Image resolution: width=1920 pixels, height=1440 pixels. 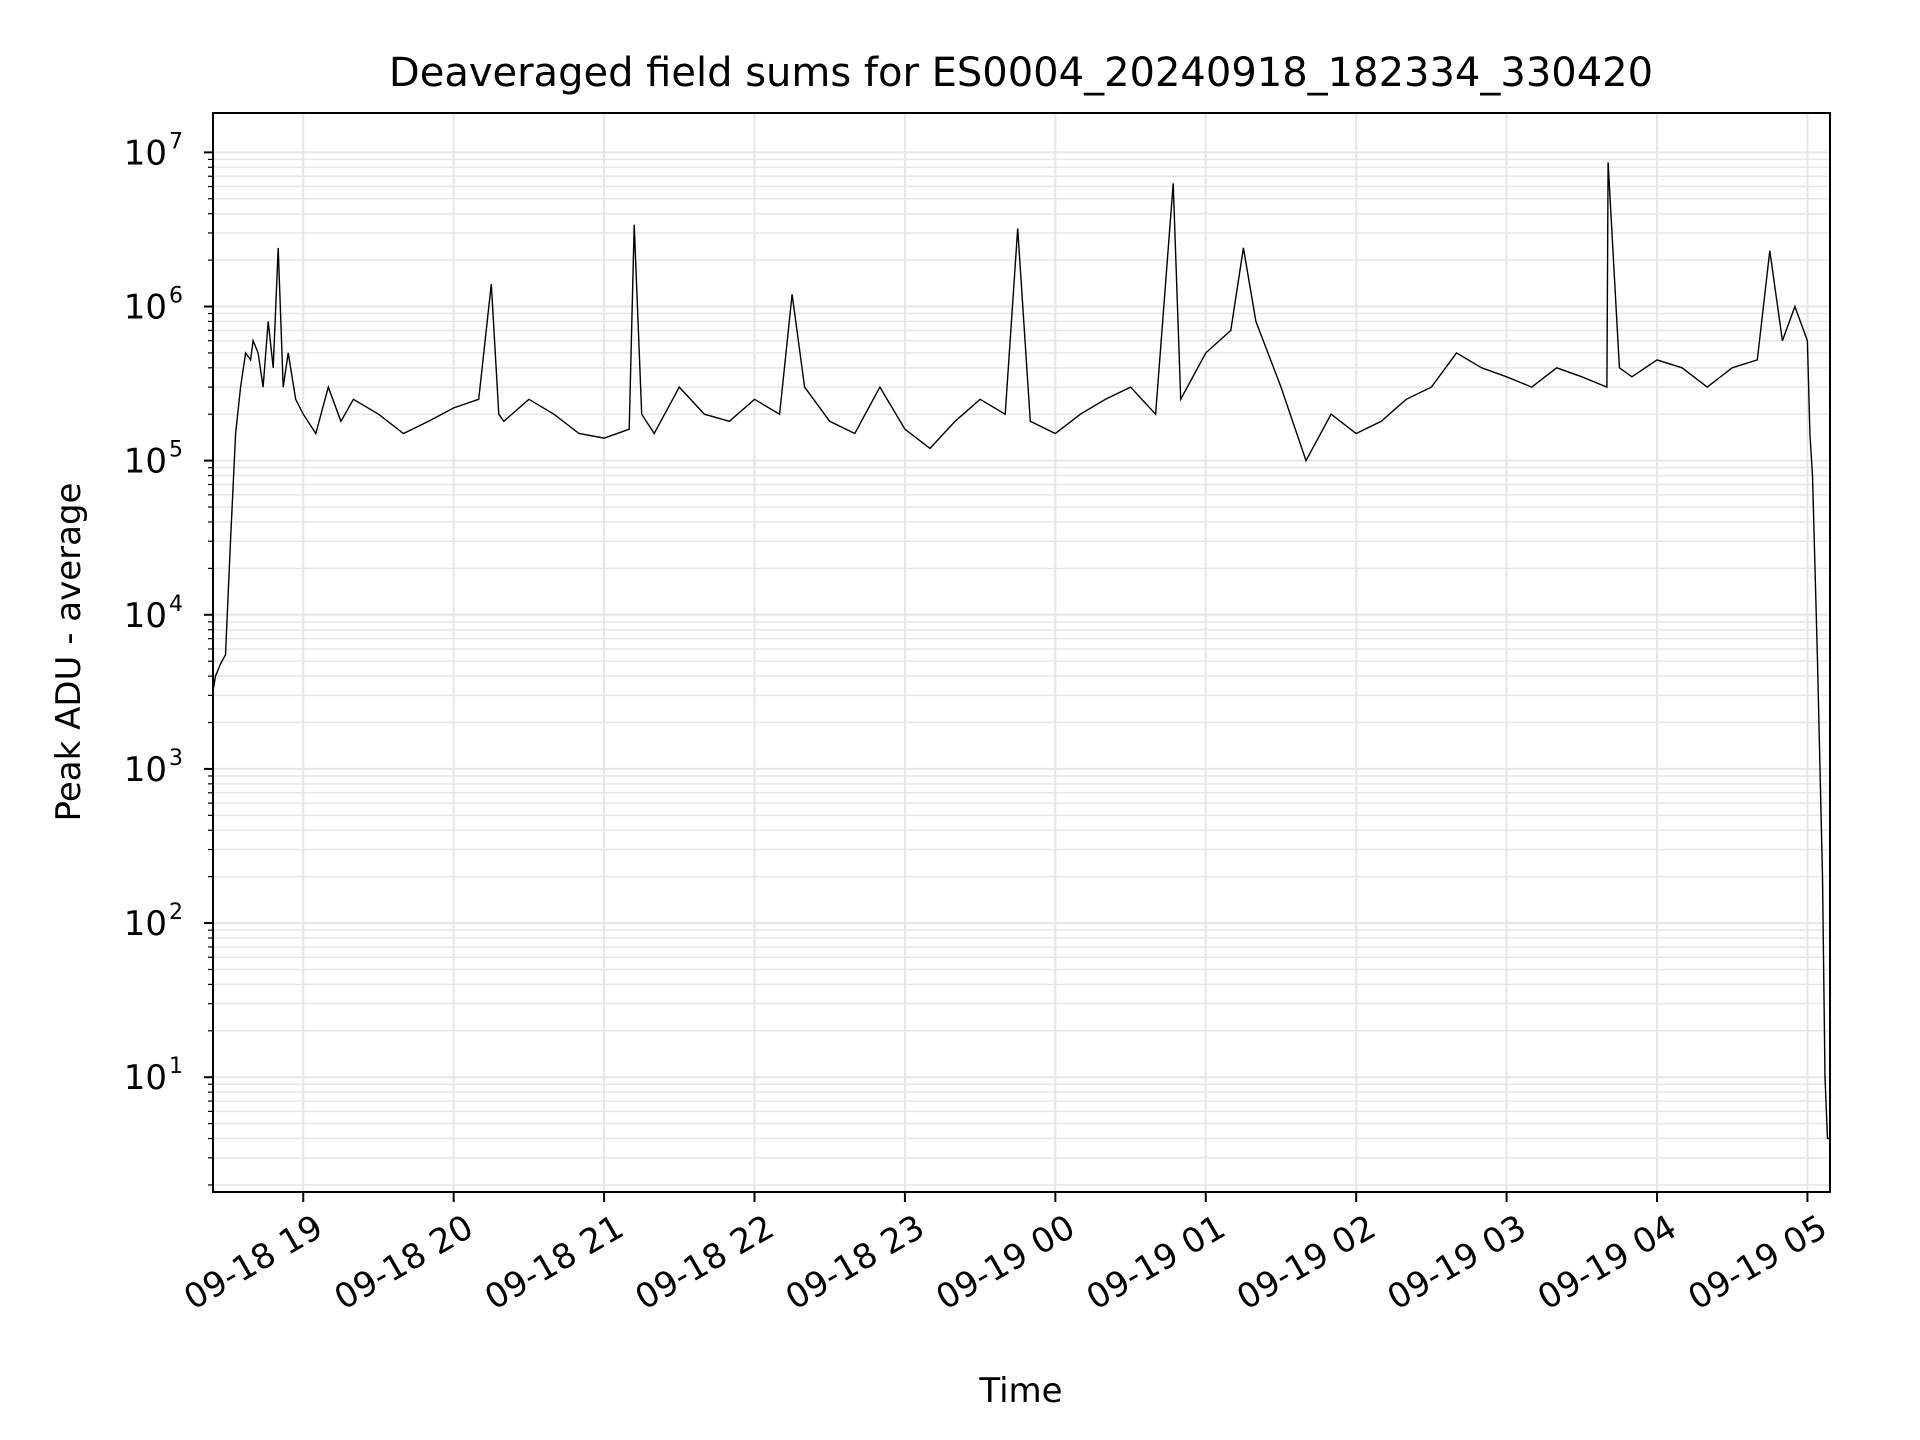 What do you see at coordinates (176, 758) in the screenshot?
I see `y-tick-exponent: 3` at bounding box center [176, 758].